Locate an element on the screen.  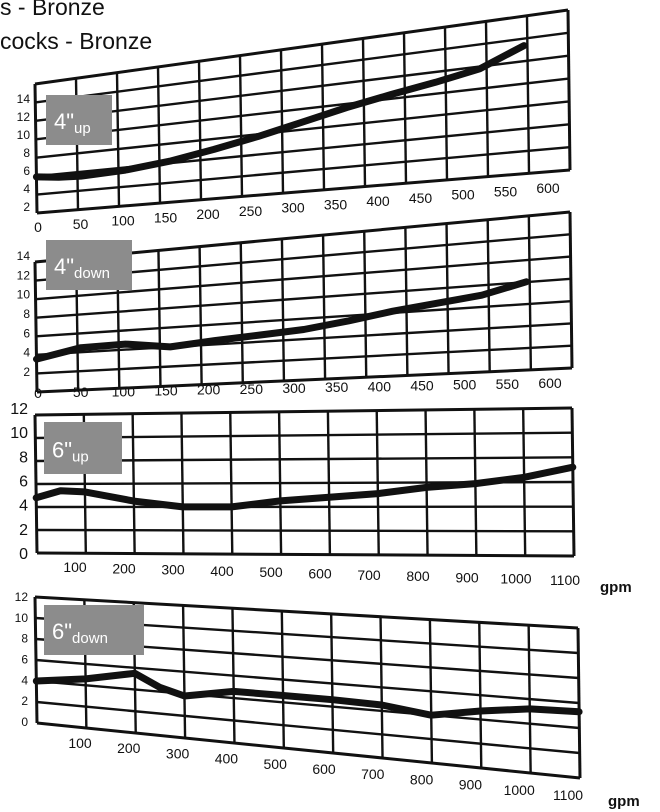
y-tick-label: 14 is located at coordinates (24, 99).